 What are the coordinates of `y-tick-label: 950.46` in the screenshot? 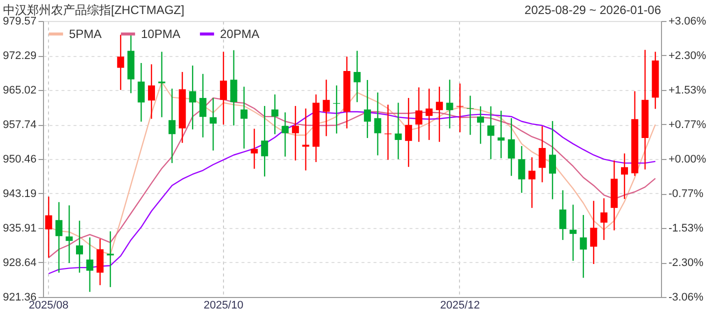 It's located at (19, 160).